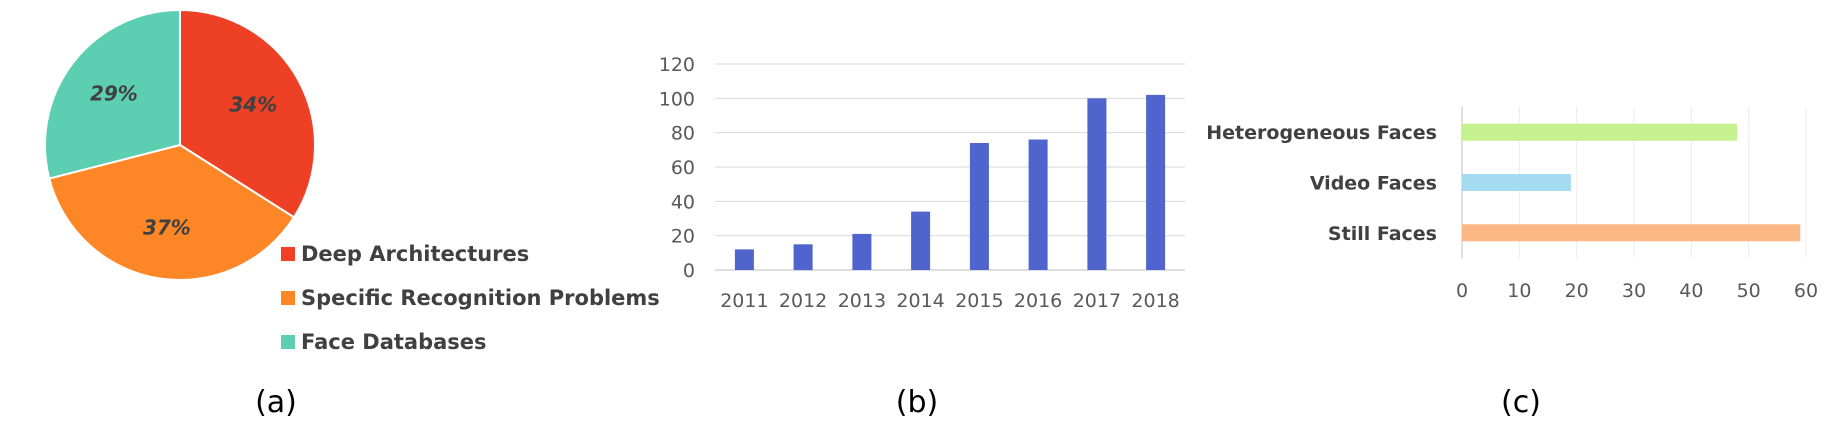  I want to click on bar-gridlines, so click(950, 167).